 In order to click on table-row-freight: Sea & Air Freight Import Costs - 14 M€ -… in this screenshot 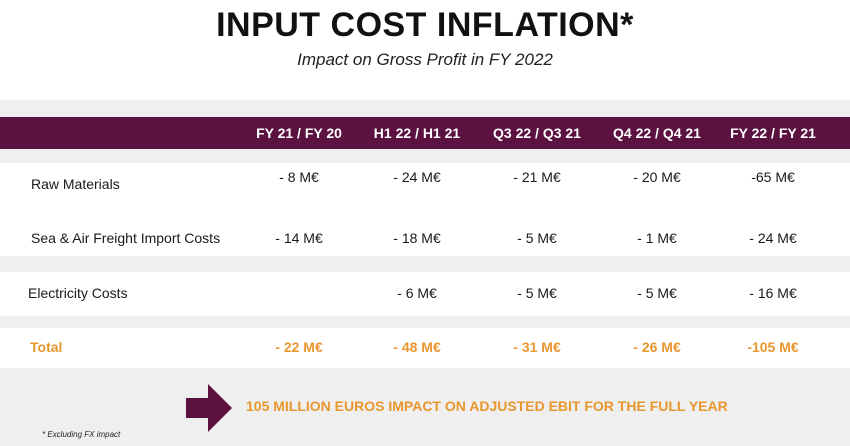, I will do `click(425, 238)`.